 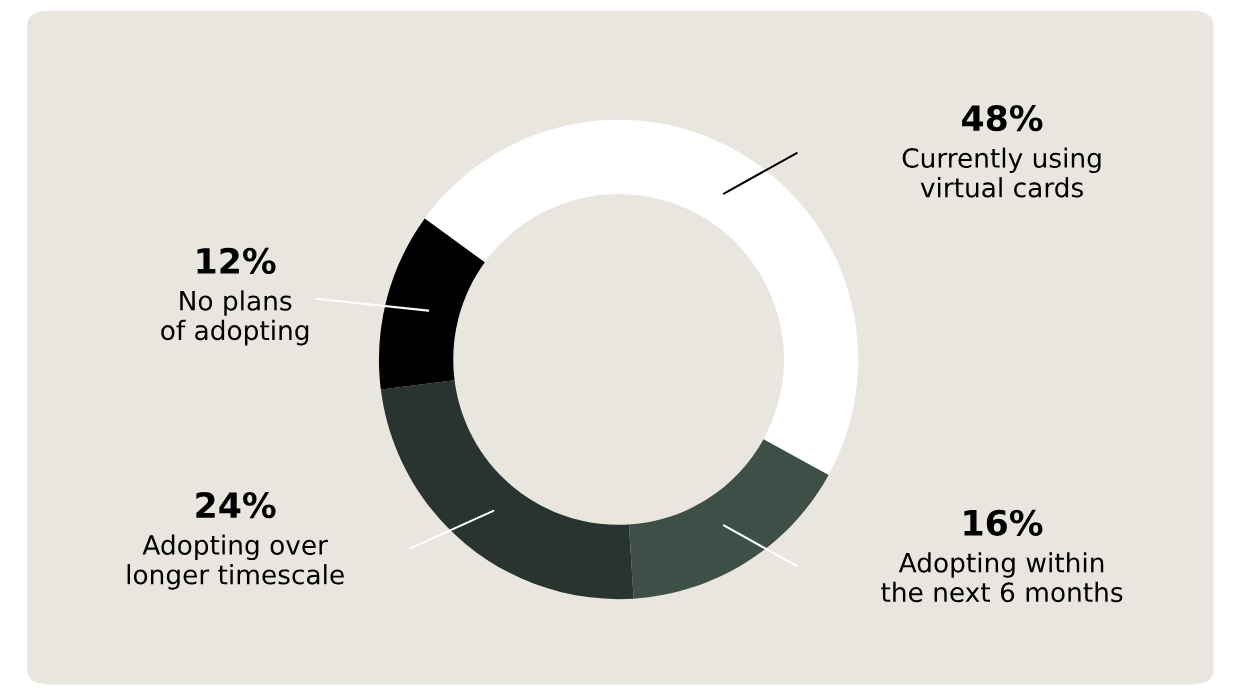 What do you see at coordinates (236, 260) in the screenshot?
I see `data-label: 12%` at bounding box center [236, 260].